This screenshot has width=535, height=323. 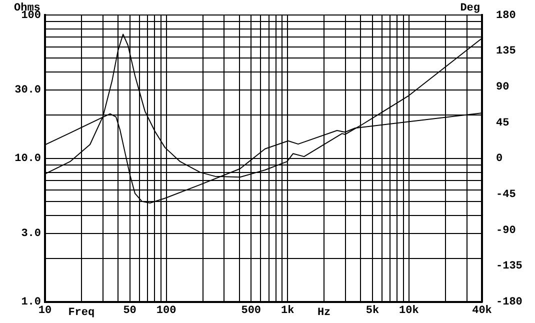 I want to click on y2-tick-label: -45, so click(x=506, y=195).